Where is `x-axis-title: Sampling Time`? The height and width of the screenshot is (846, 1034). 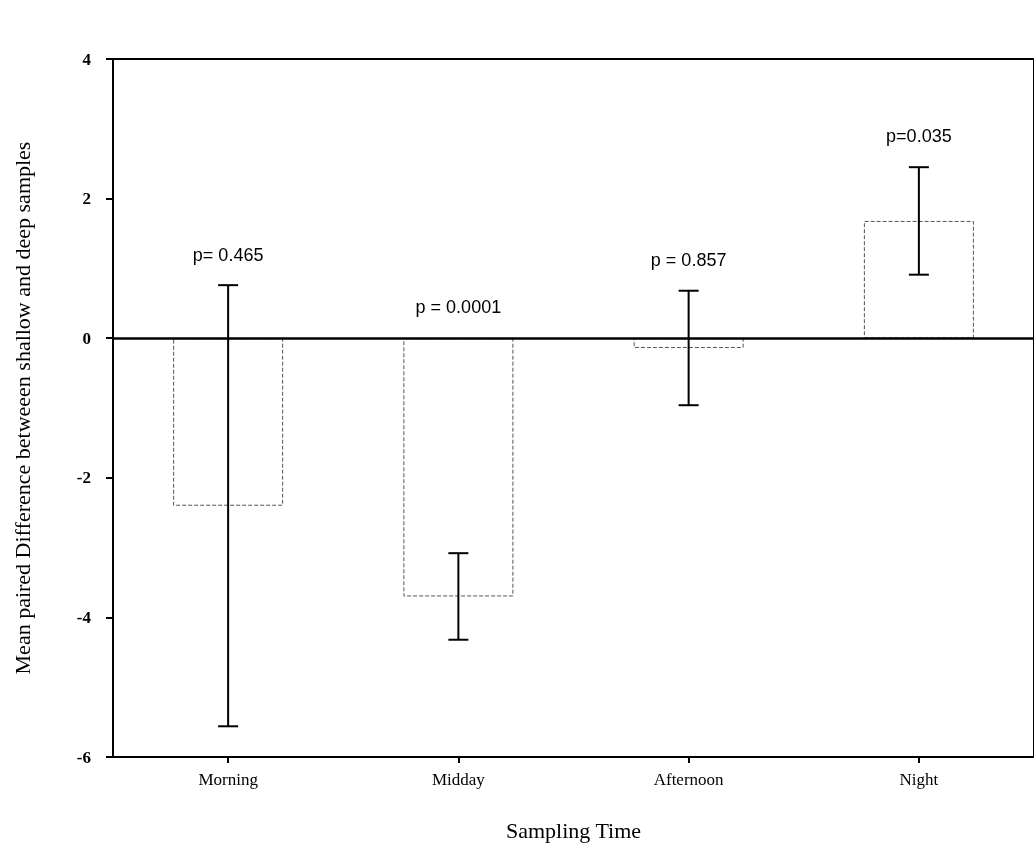
x-axis-title: Sampling Time is located at coordinates (573, 830).